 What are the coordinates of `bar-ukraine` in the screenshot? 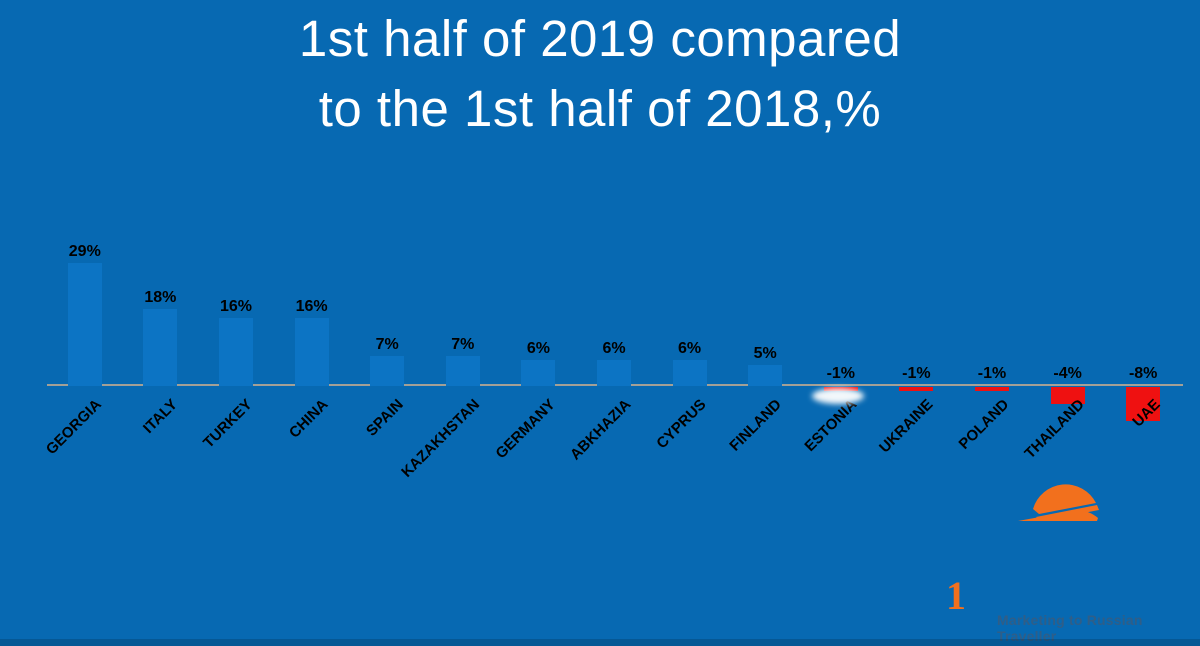 It's located at (916, 389).